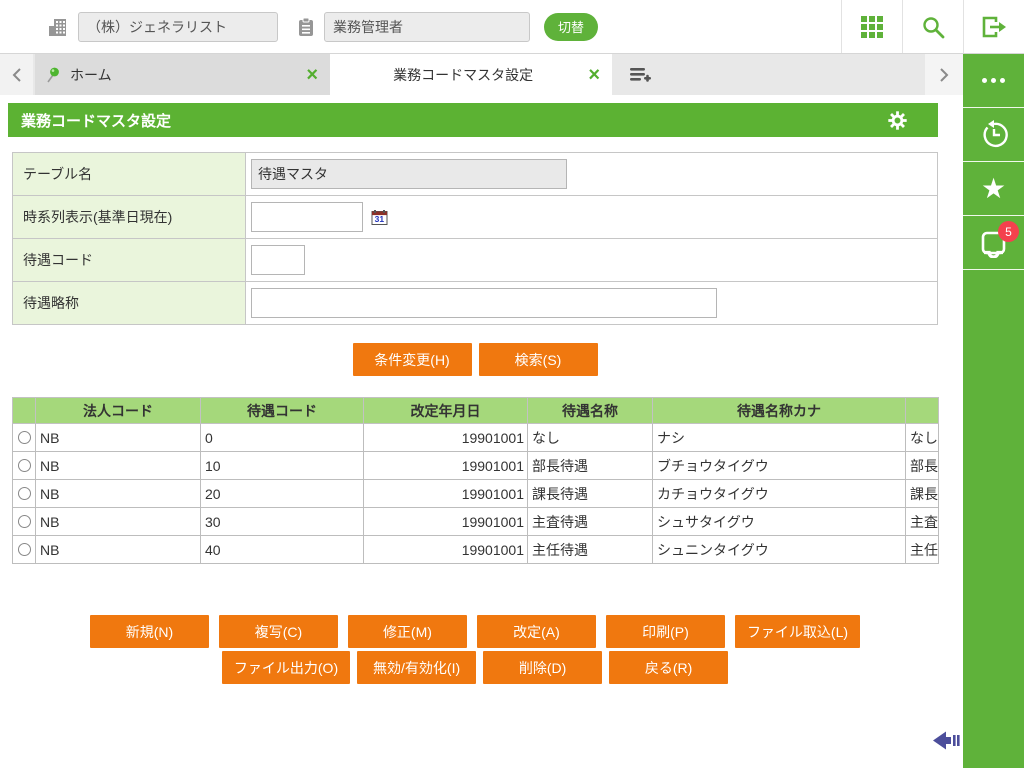 The height and width of the screenshot is (768, 1024). I want to click on form-label: 時系列表示(基準日現在), so click(129, 217).